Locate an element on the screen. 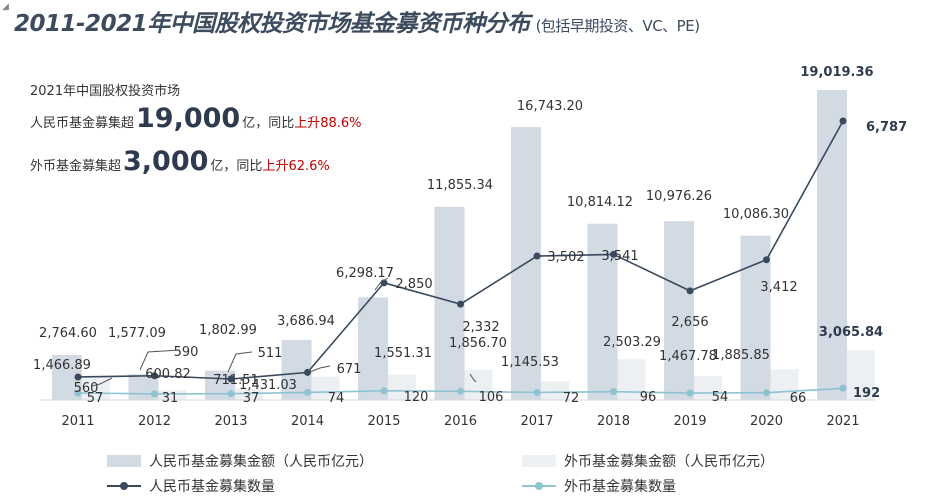  annotation-fx-change: 上升62.6% is located at coordinates (296, 166).